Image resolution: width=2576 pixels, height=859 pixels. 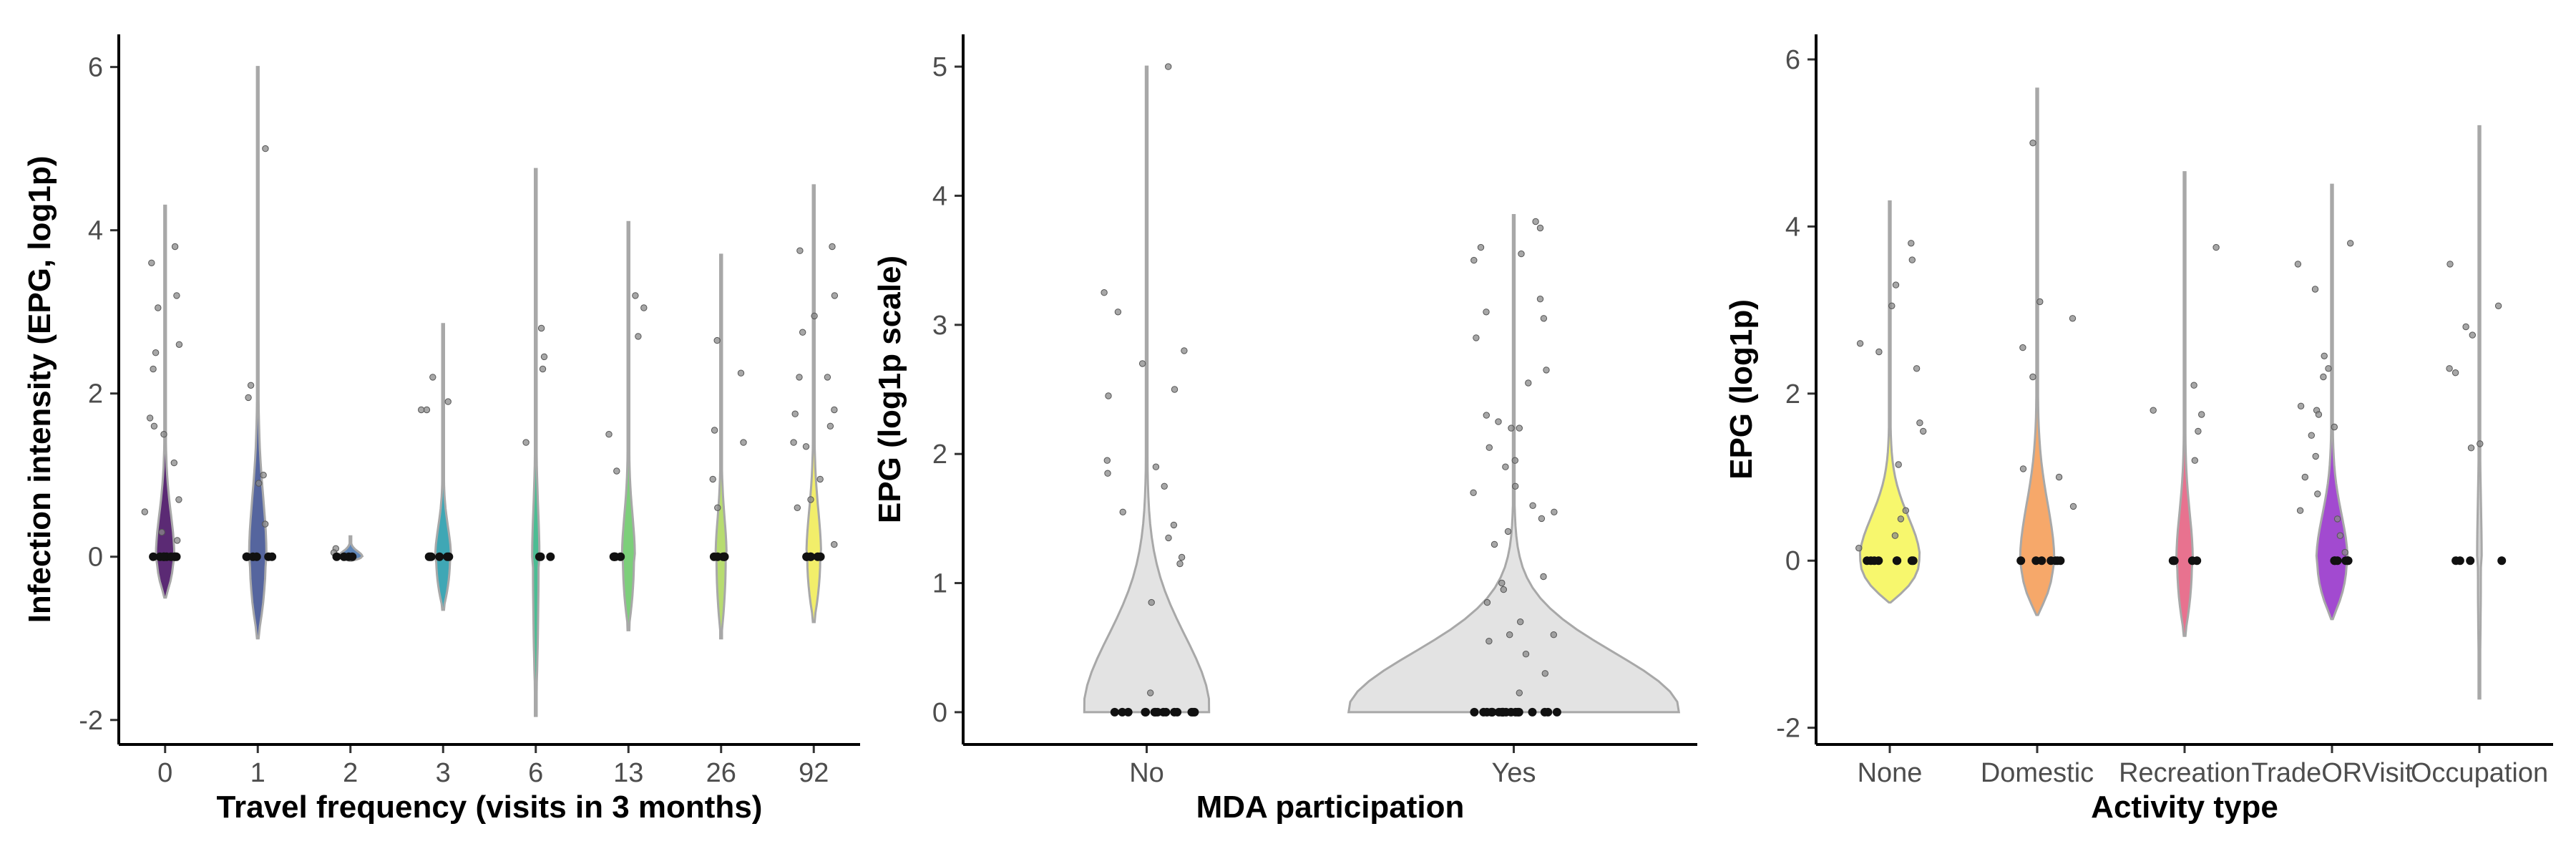 I want to click on y-tick-label: 5, so click(x=939, y=67).